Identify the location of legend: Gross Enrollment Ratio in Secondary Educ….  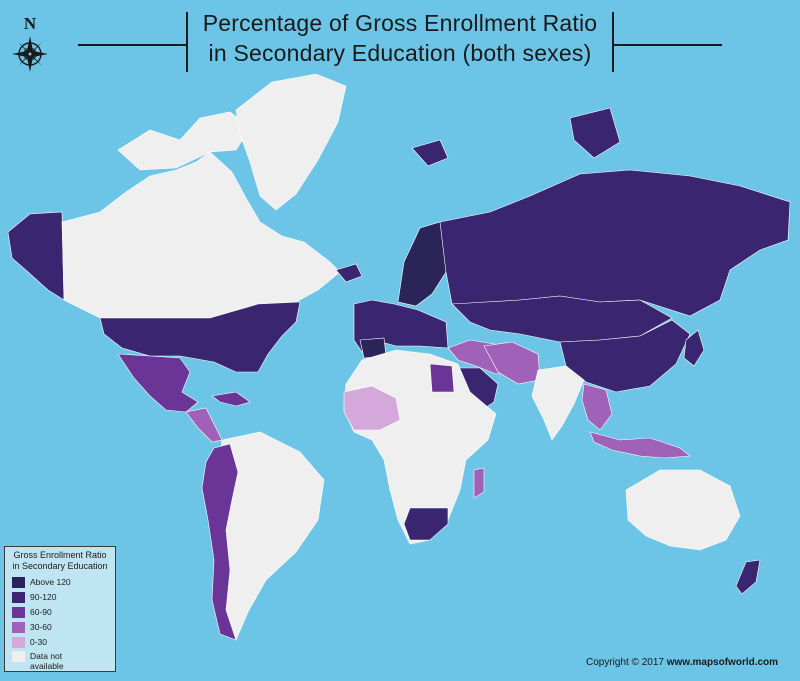
(60, 609).